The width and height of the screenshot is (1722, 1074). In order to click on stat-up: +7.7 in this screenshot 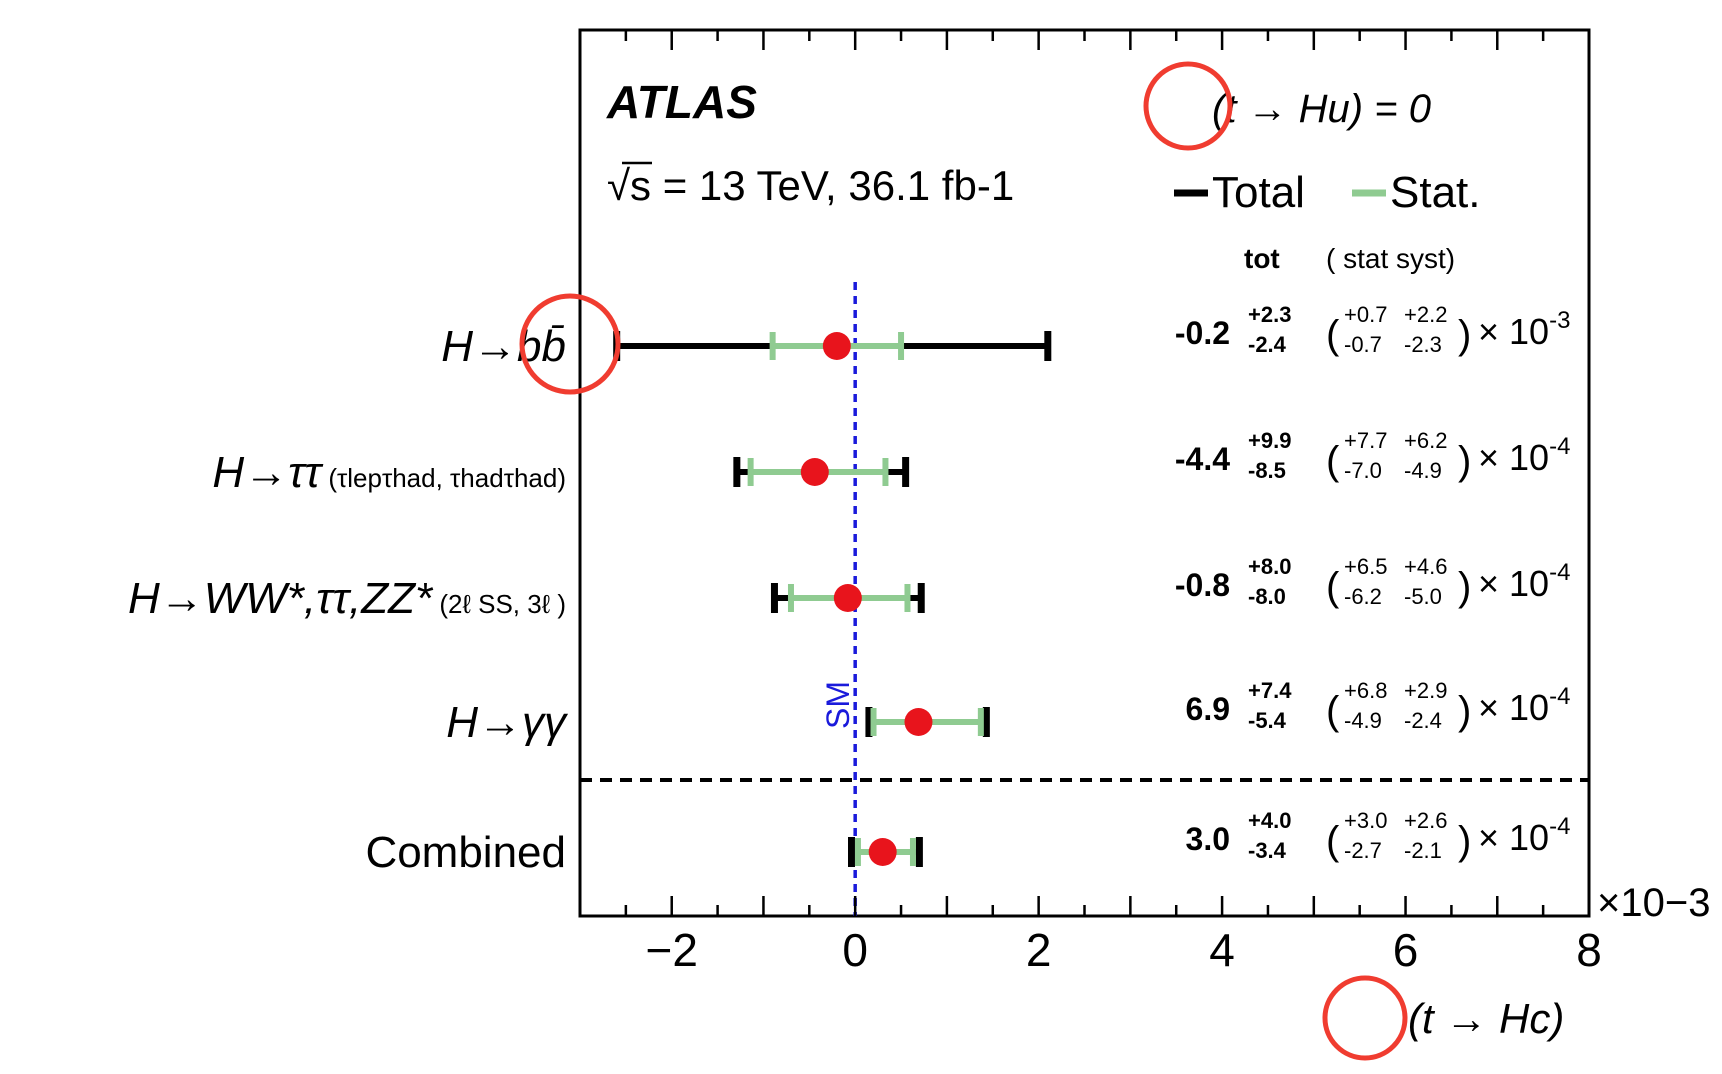, I will do `click(1365, 440)`.